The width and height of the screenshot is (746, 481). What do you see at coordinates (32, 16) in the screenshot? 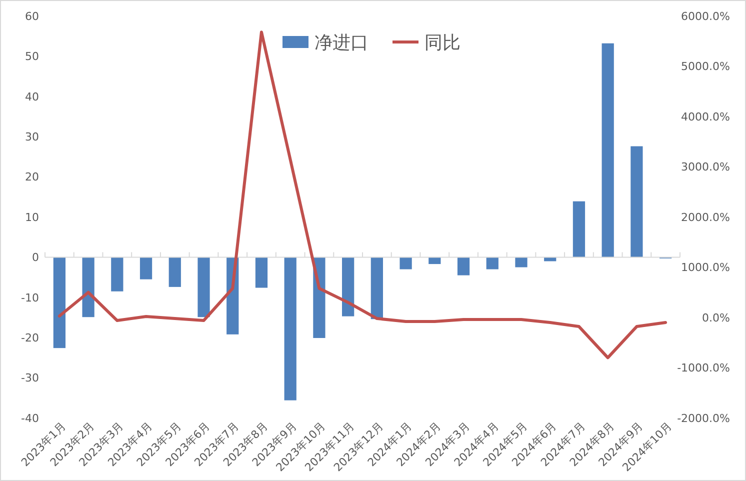
I see `y-tick-label: 60` at bounding box center [32, 16].